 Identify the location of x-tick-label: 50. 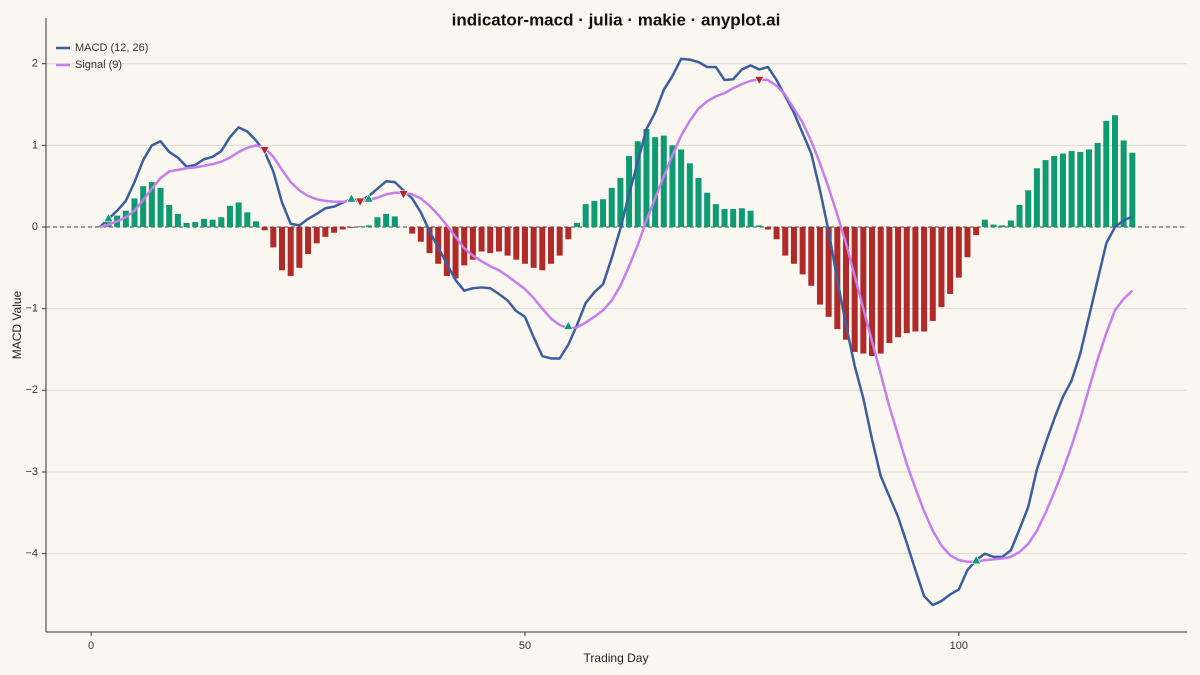
(525, 646).